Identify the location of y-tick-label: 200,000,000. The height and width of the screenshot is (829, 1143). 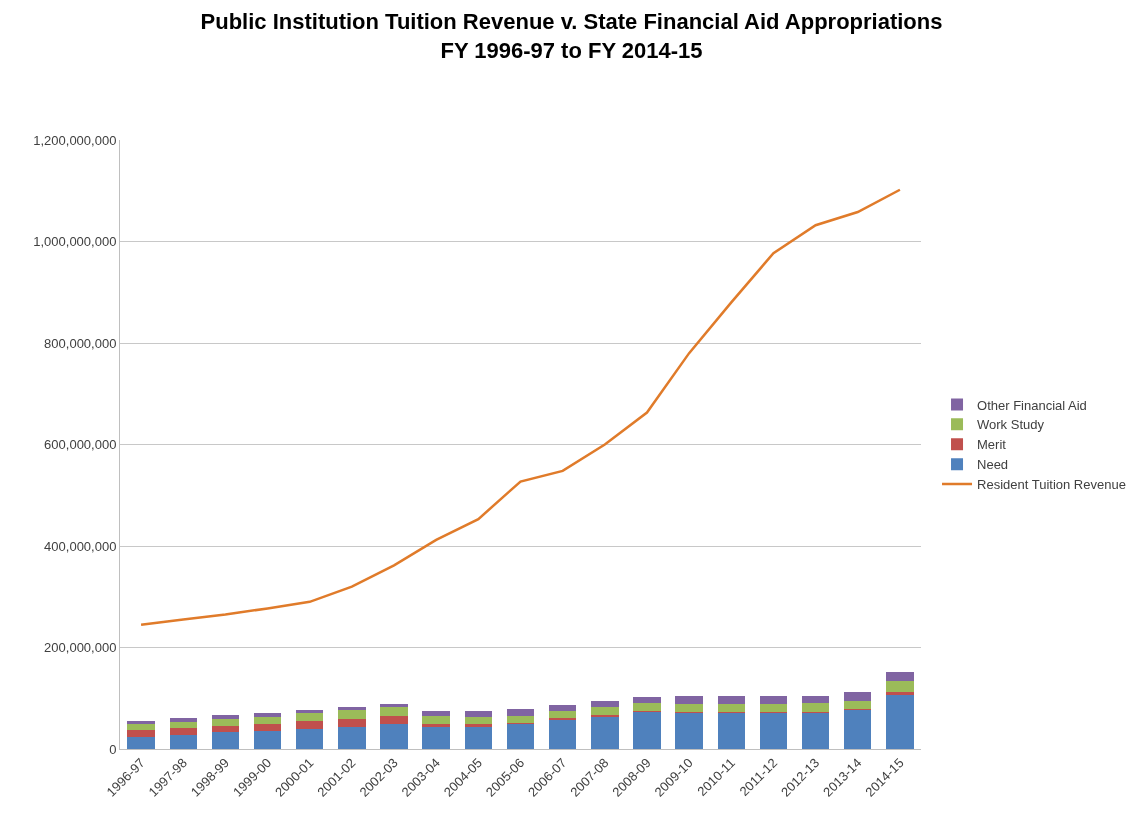
(80, 648).